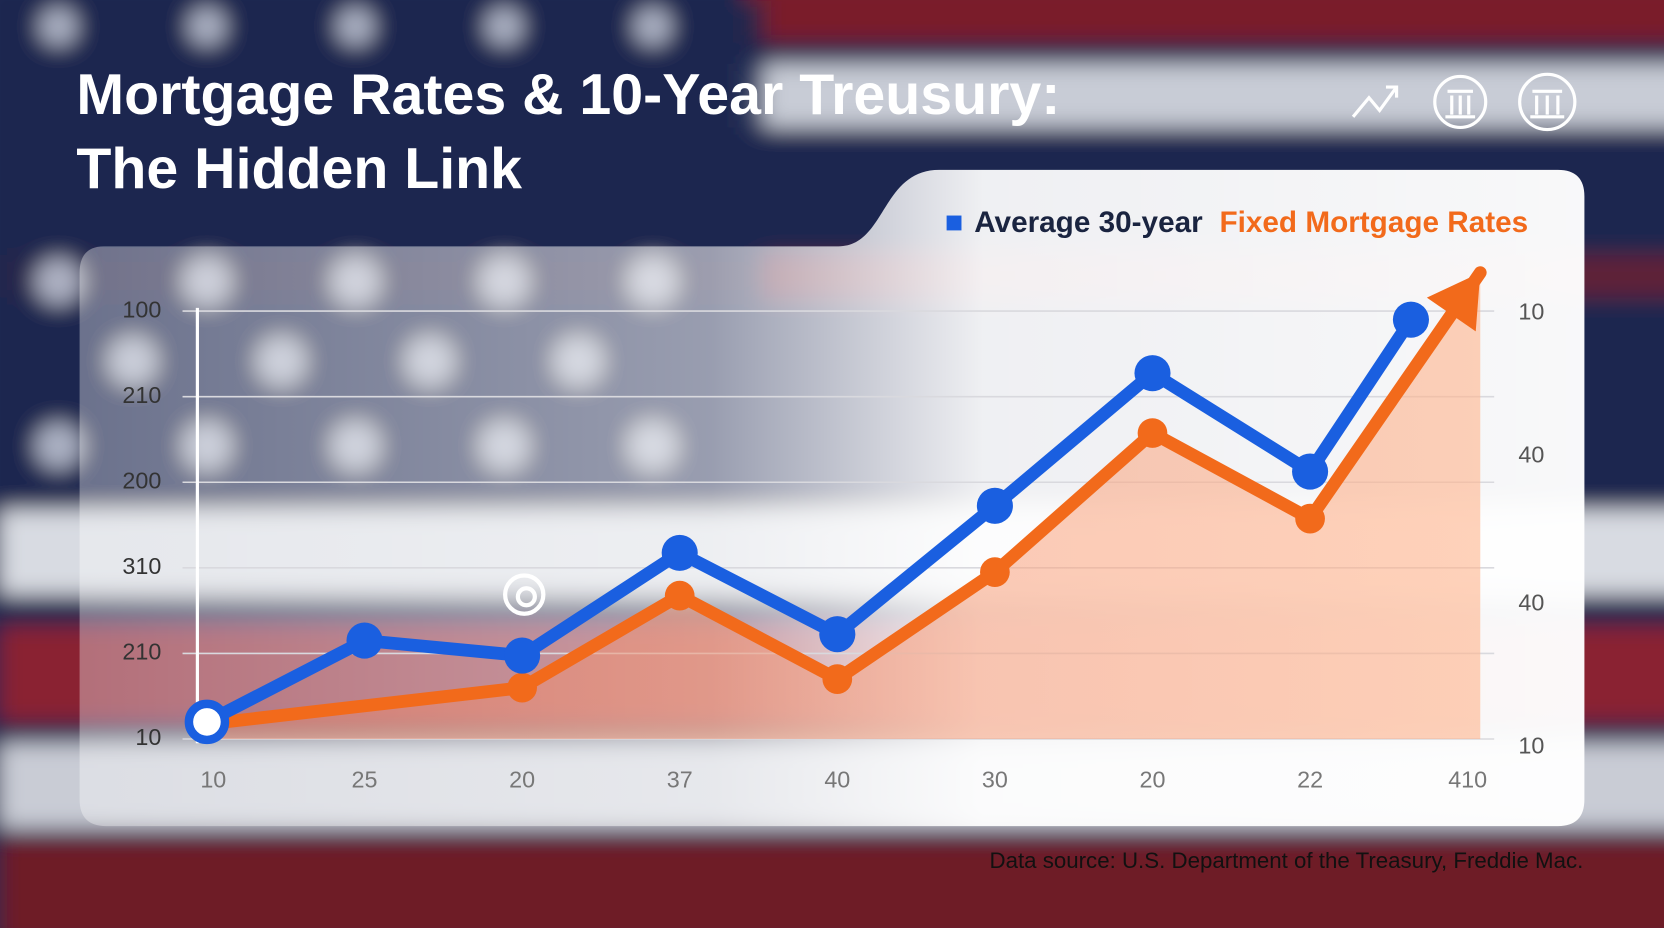 This screenshot has width=1664, height=928. I want to click on y-tick-label: 100, so click(141, 309).